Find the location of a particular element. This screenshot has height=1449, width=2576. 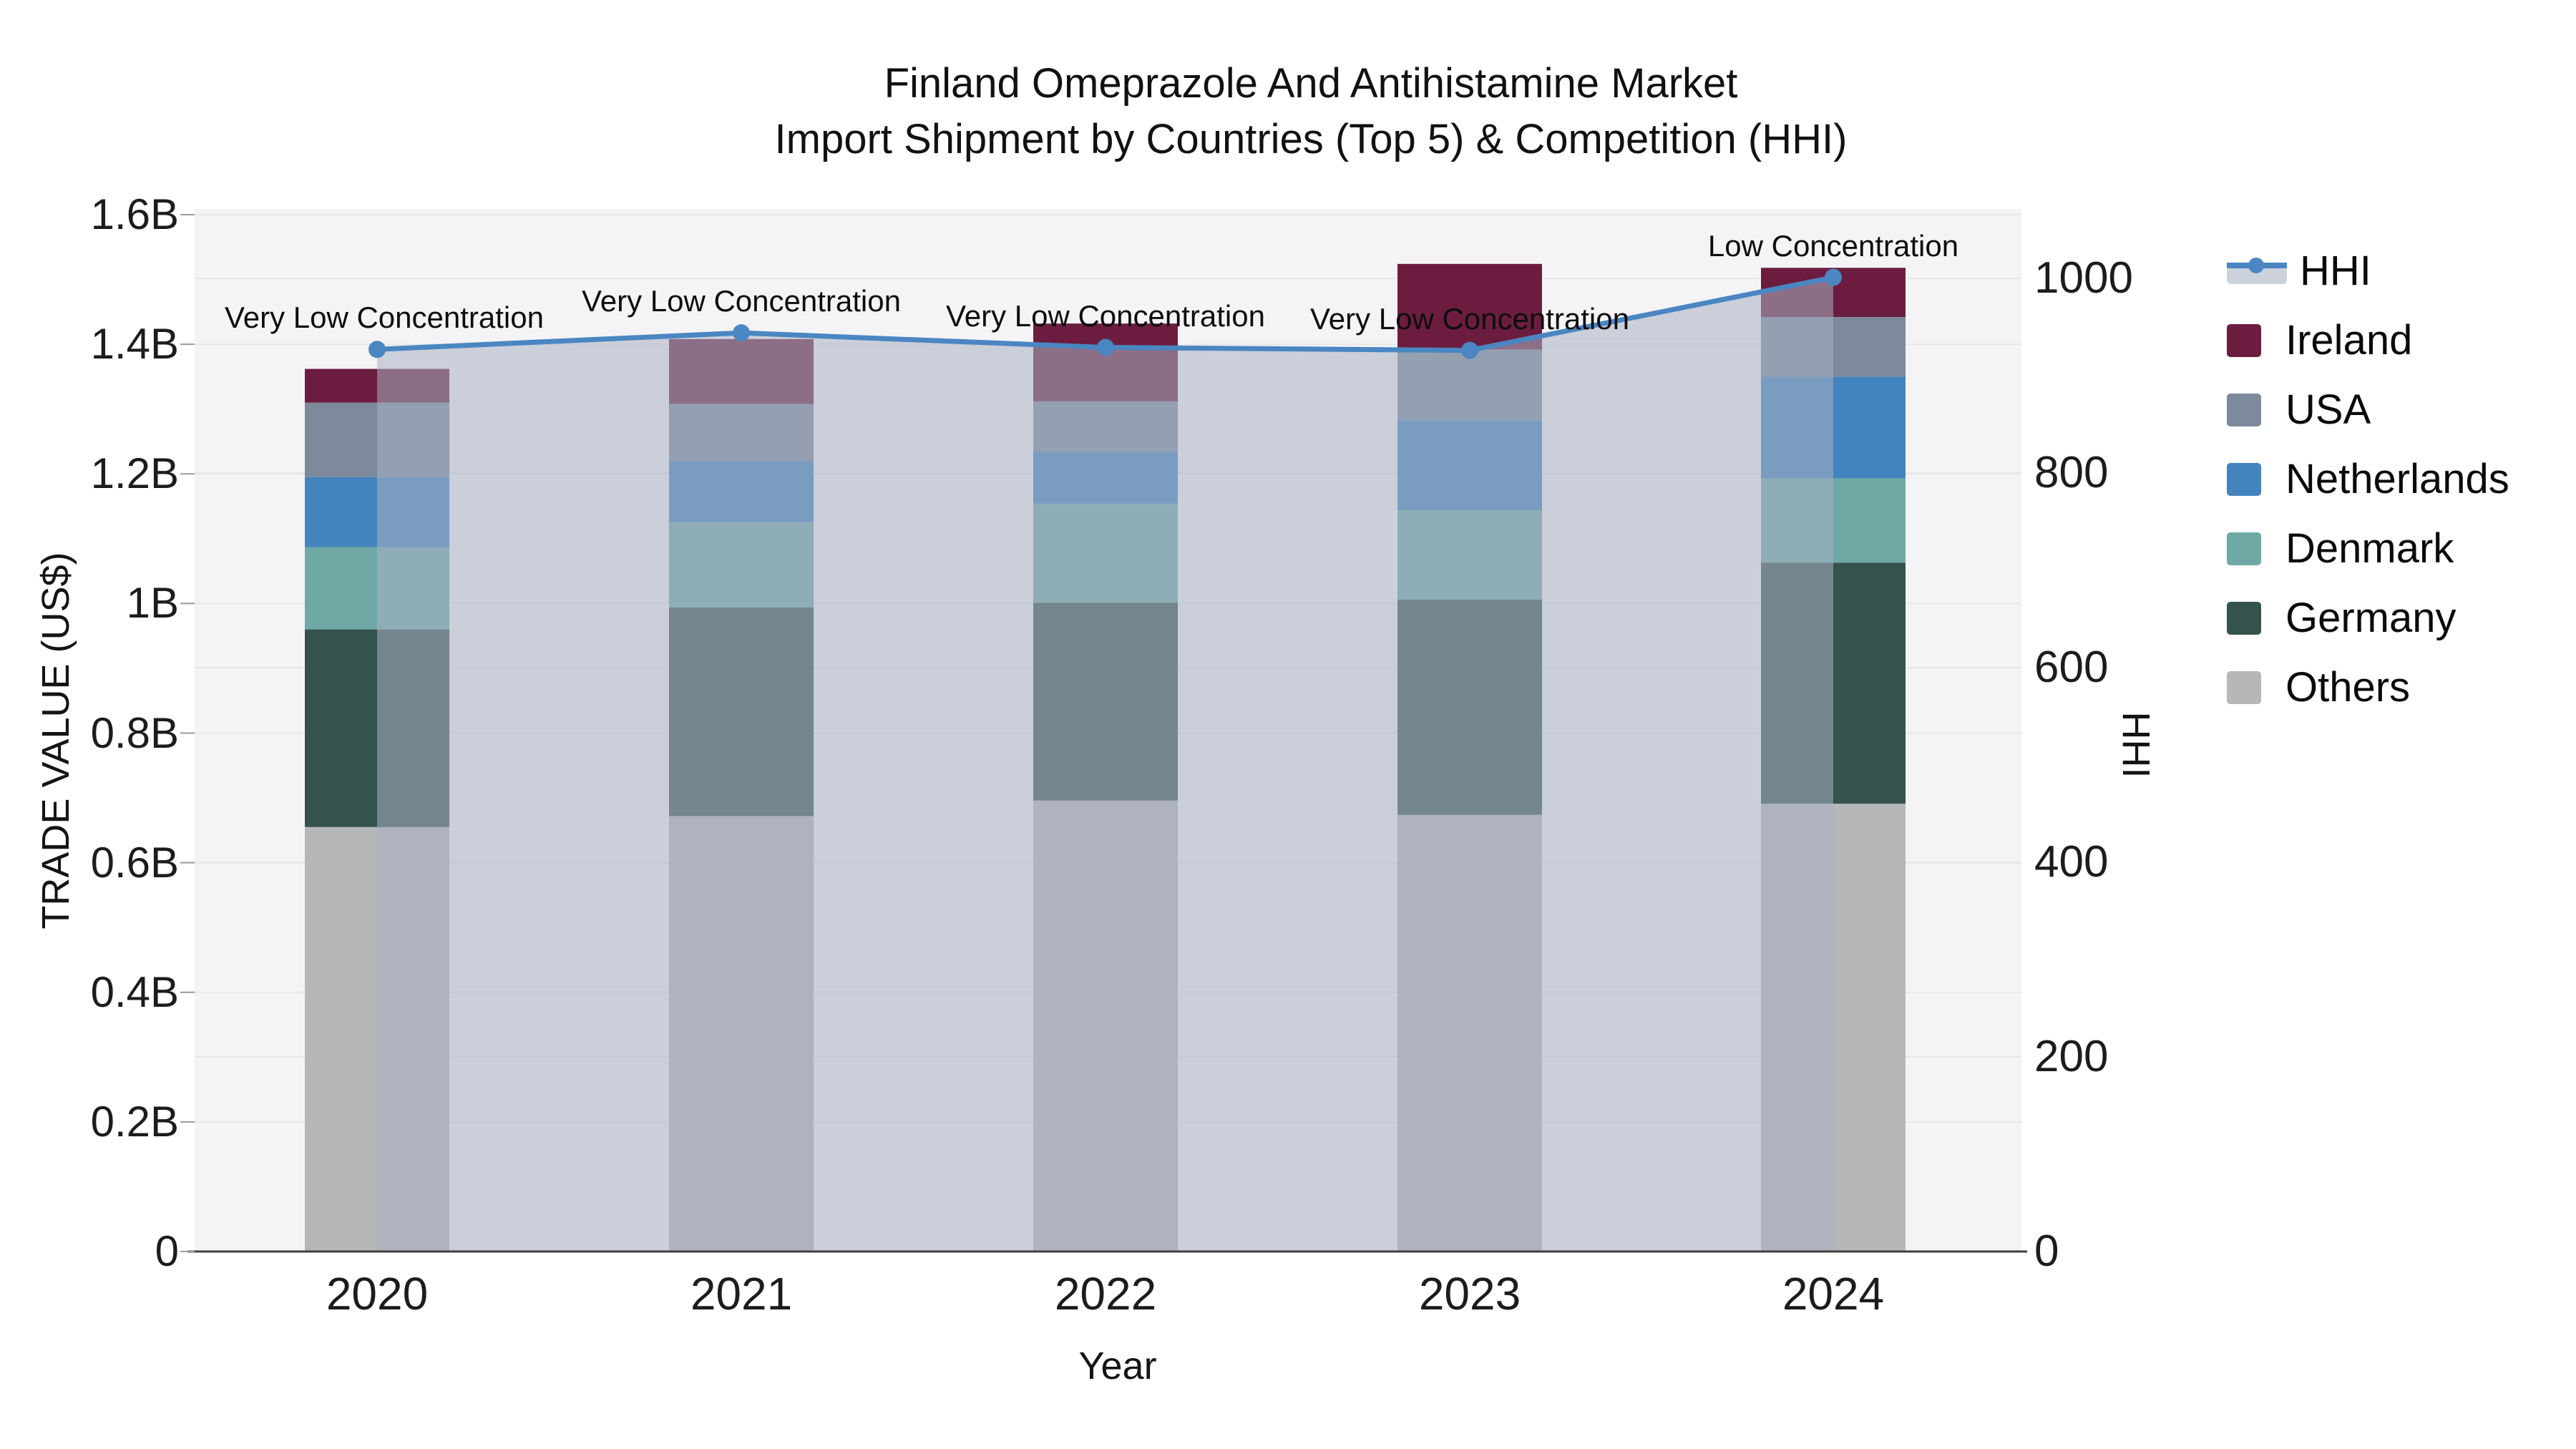

bar-segment-ireland-2023 is located at coordinates (1469, 306).